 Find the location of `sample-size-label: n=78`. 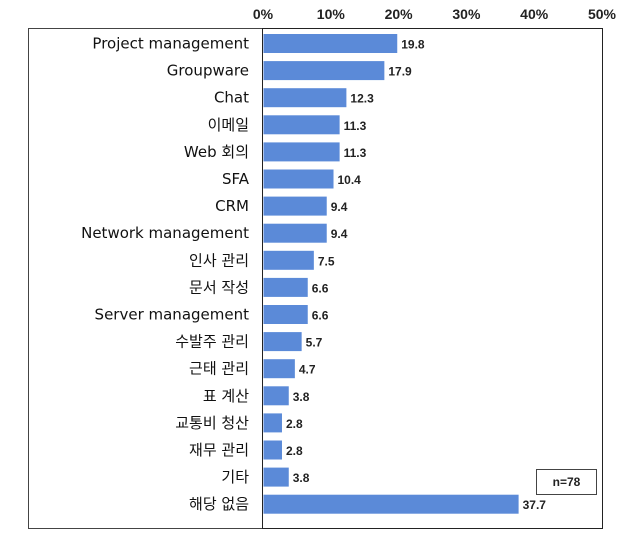

sample-size-label: n=78 is located at coordinates (567, 482).